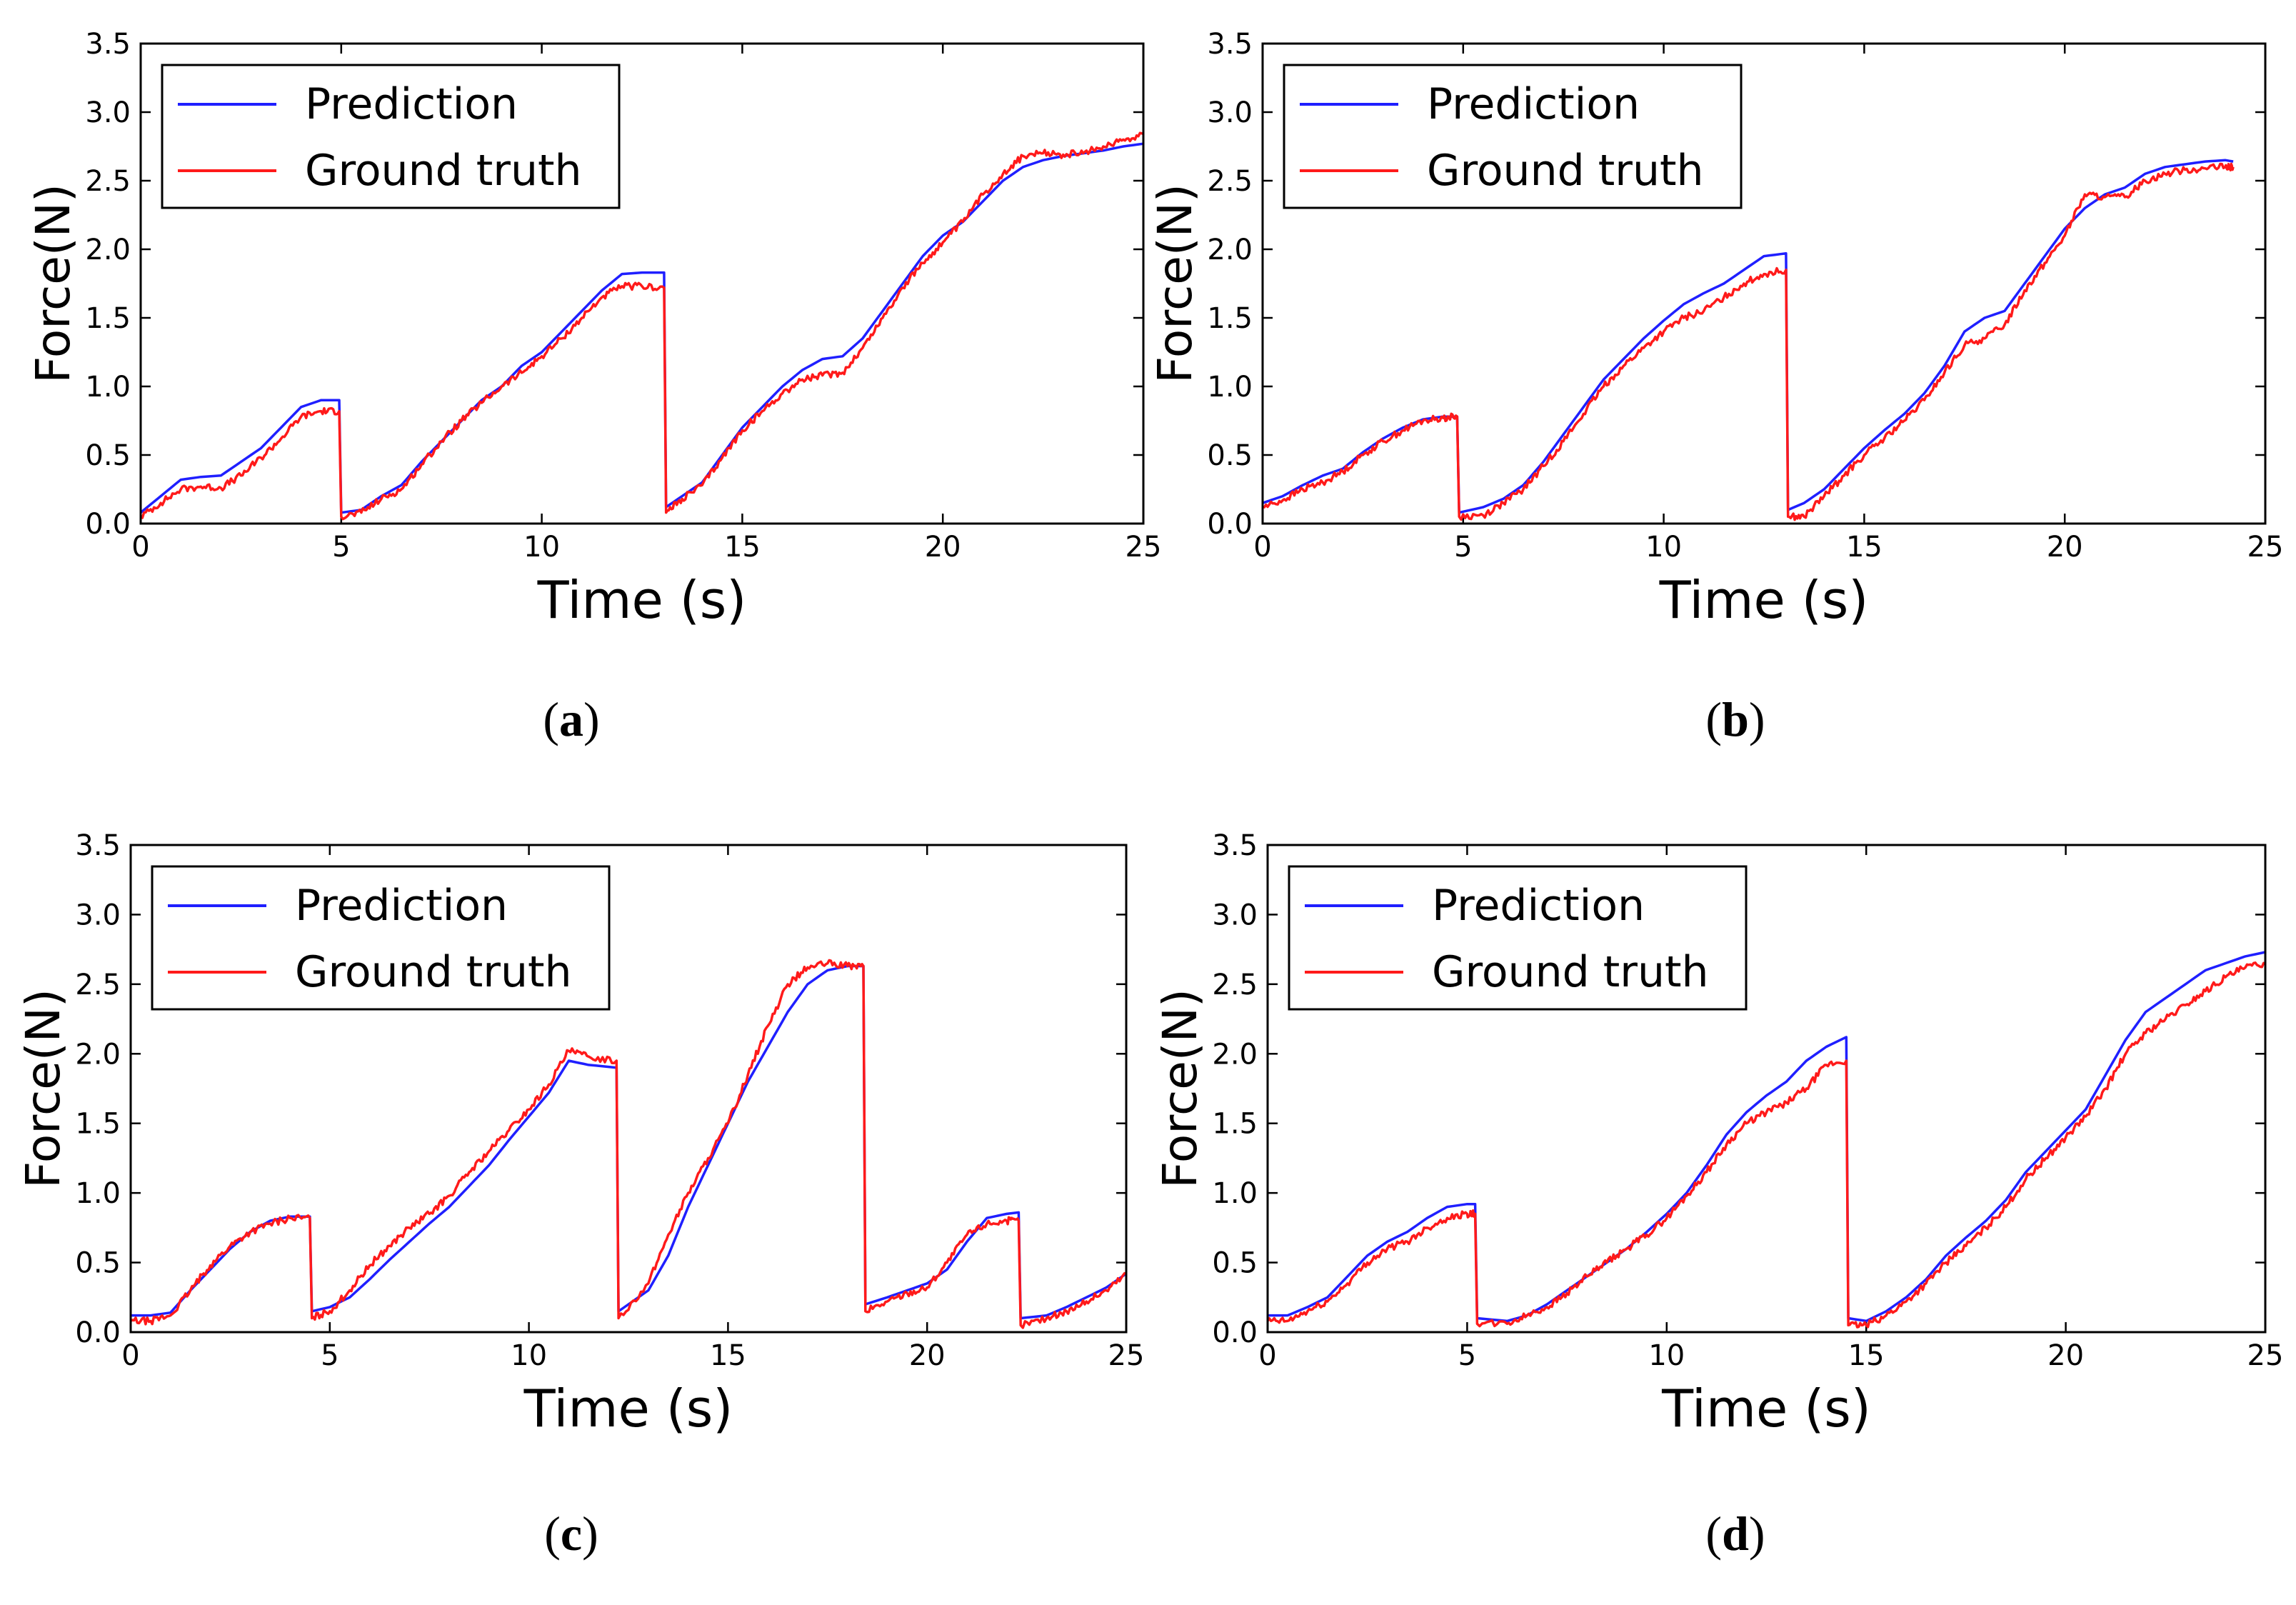 This screenshot has height=1605, width=2296. I want to click on panel-caption: (c), so click(571, 1533).